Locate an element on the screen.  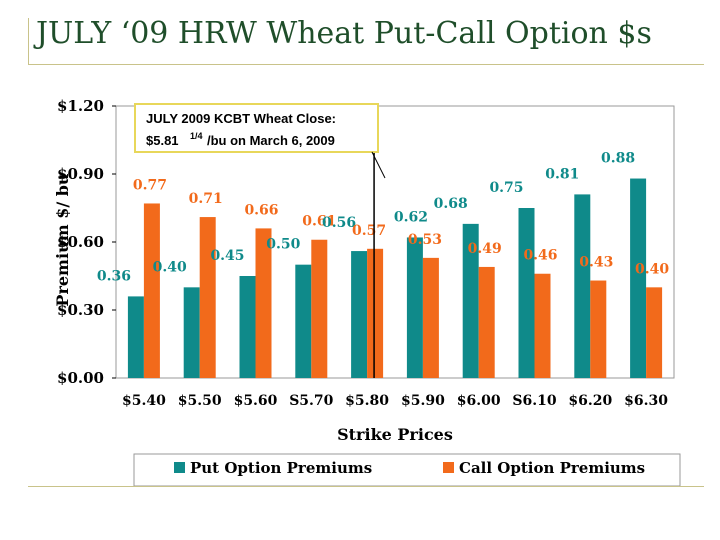
call-value-label: 0.46 is located at coordinates (540, 256).